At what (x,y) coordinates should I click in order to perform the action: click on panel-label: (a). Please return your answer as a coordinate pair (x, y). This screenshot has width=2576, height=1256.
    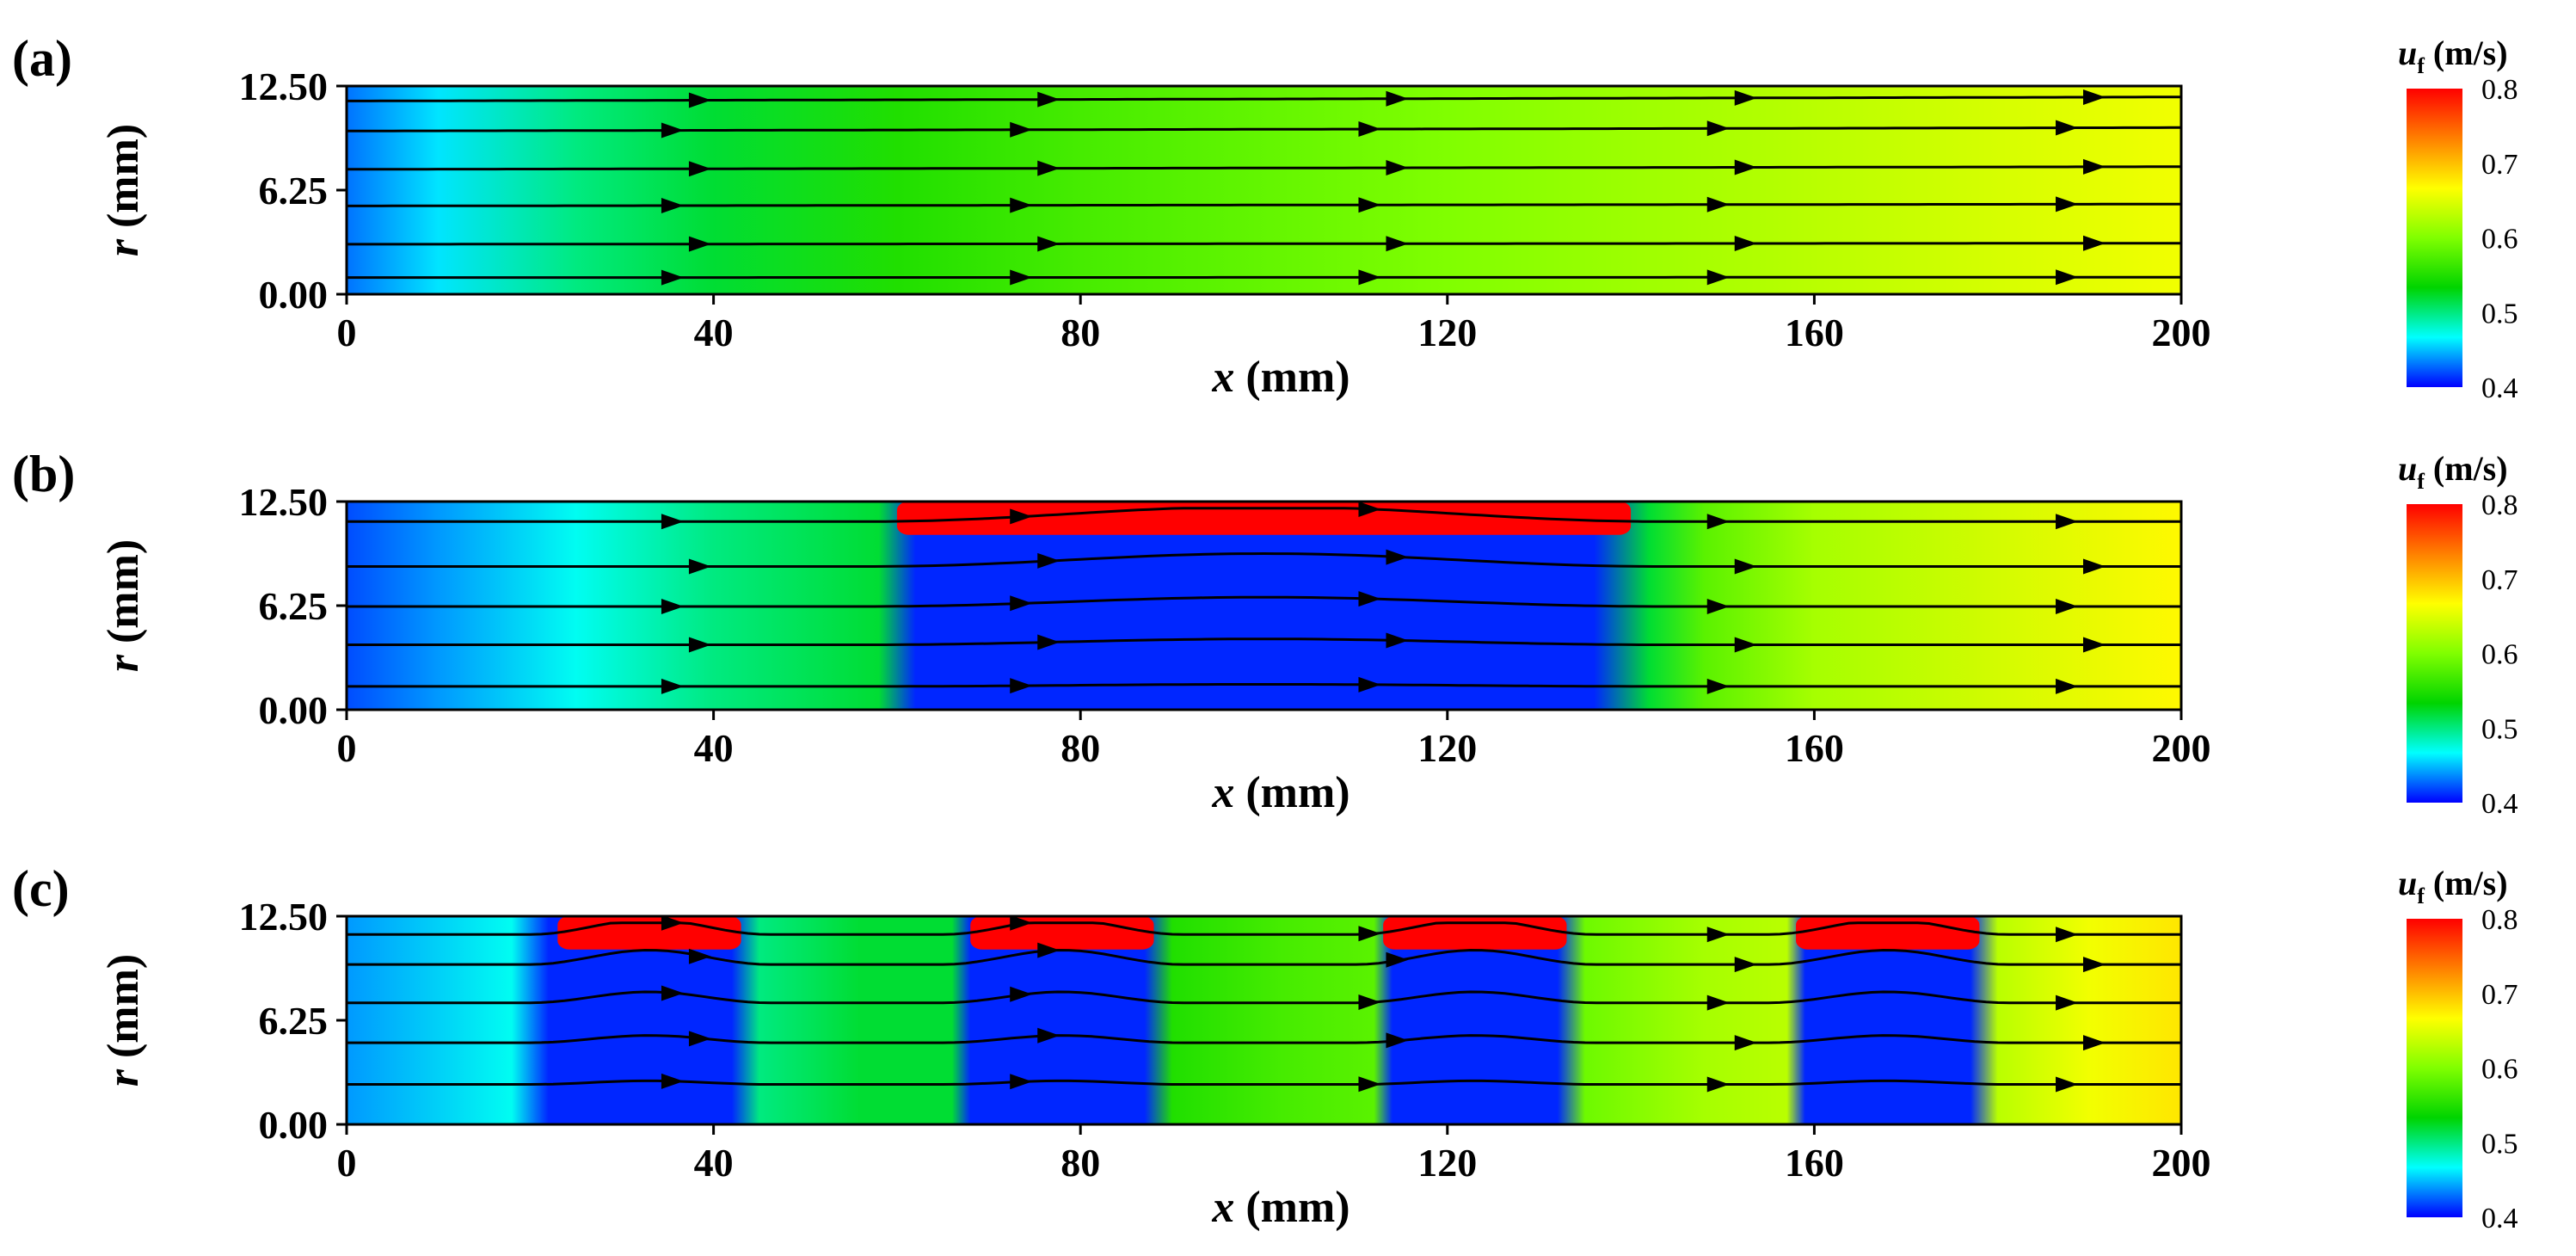
    Looking at the image, I should click on (42, 59).